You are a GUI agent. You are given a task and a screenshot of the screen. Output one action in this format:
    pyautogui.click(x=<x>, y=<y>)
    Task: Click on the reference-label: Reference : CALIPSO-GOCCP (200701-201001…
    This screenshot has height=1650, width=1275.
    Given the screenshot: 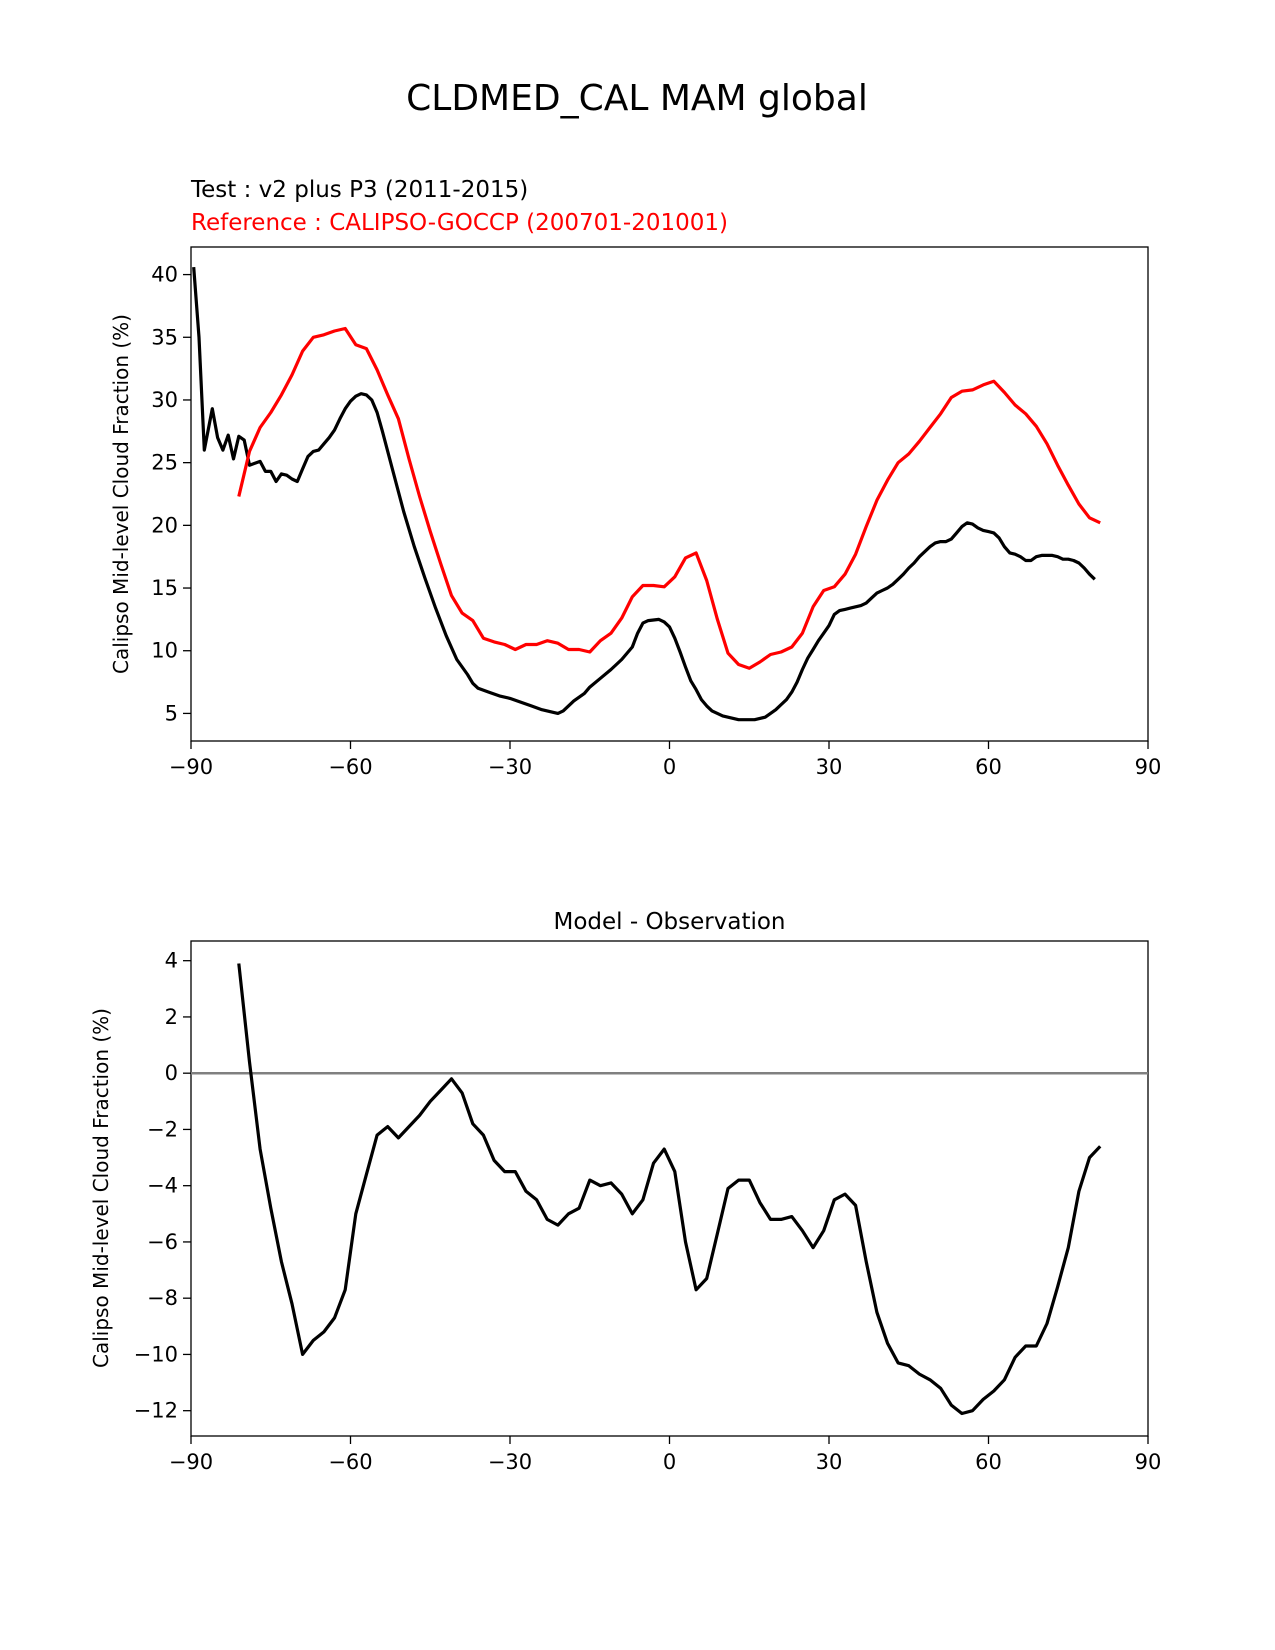 What is the action you would take?
    pyautogui.click(x=459, y=223)
    